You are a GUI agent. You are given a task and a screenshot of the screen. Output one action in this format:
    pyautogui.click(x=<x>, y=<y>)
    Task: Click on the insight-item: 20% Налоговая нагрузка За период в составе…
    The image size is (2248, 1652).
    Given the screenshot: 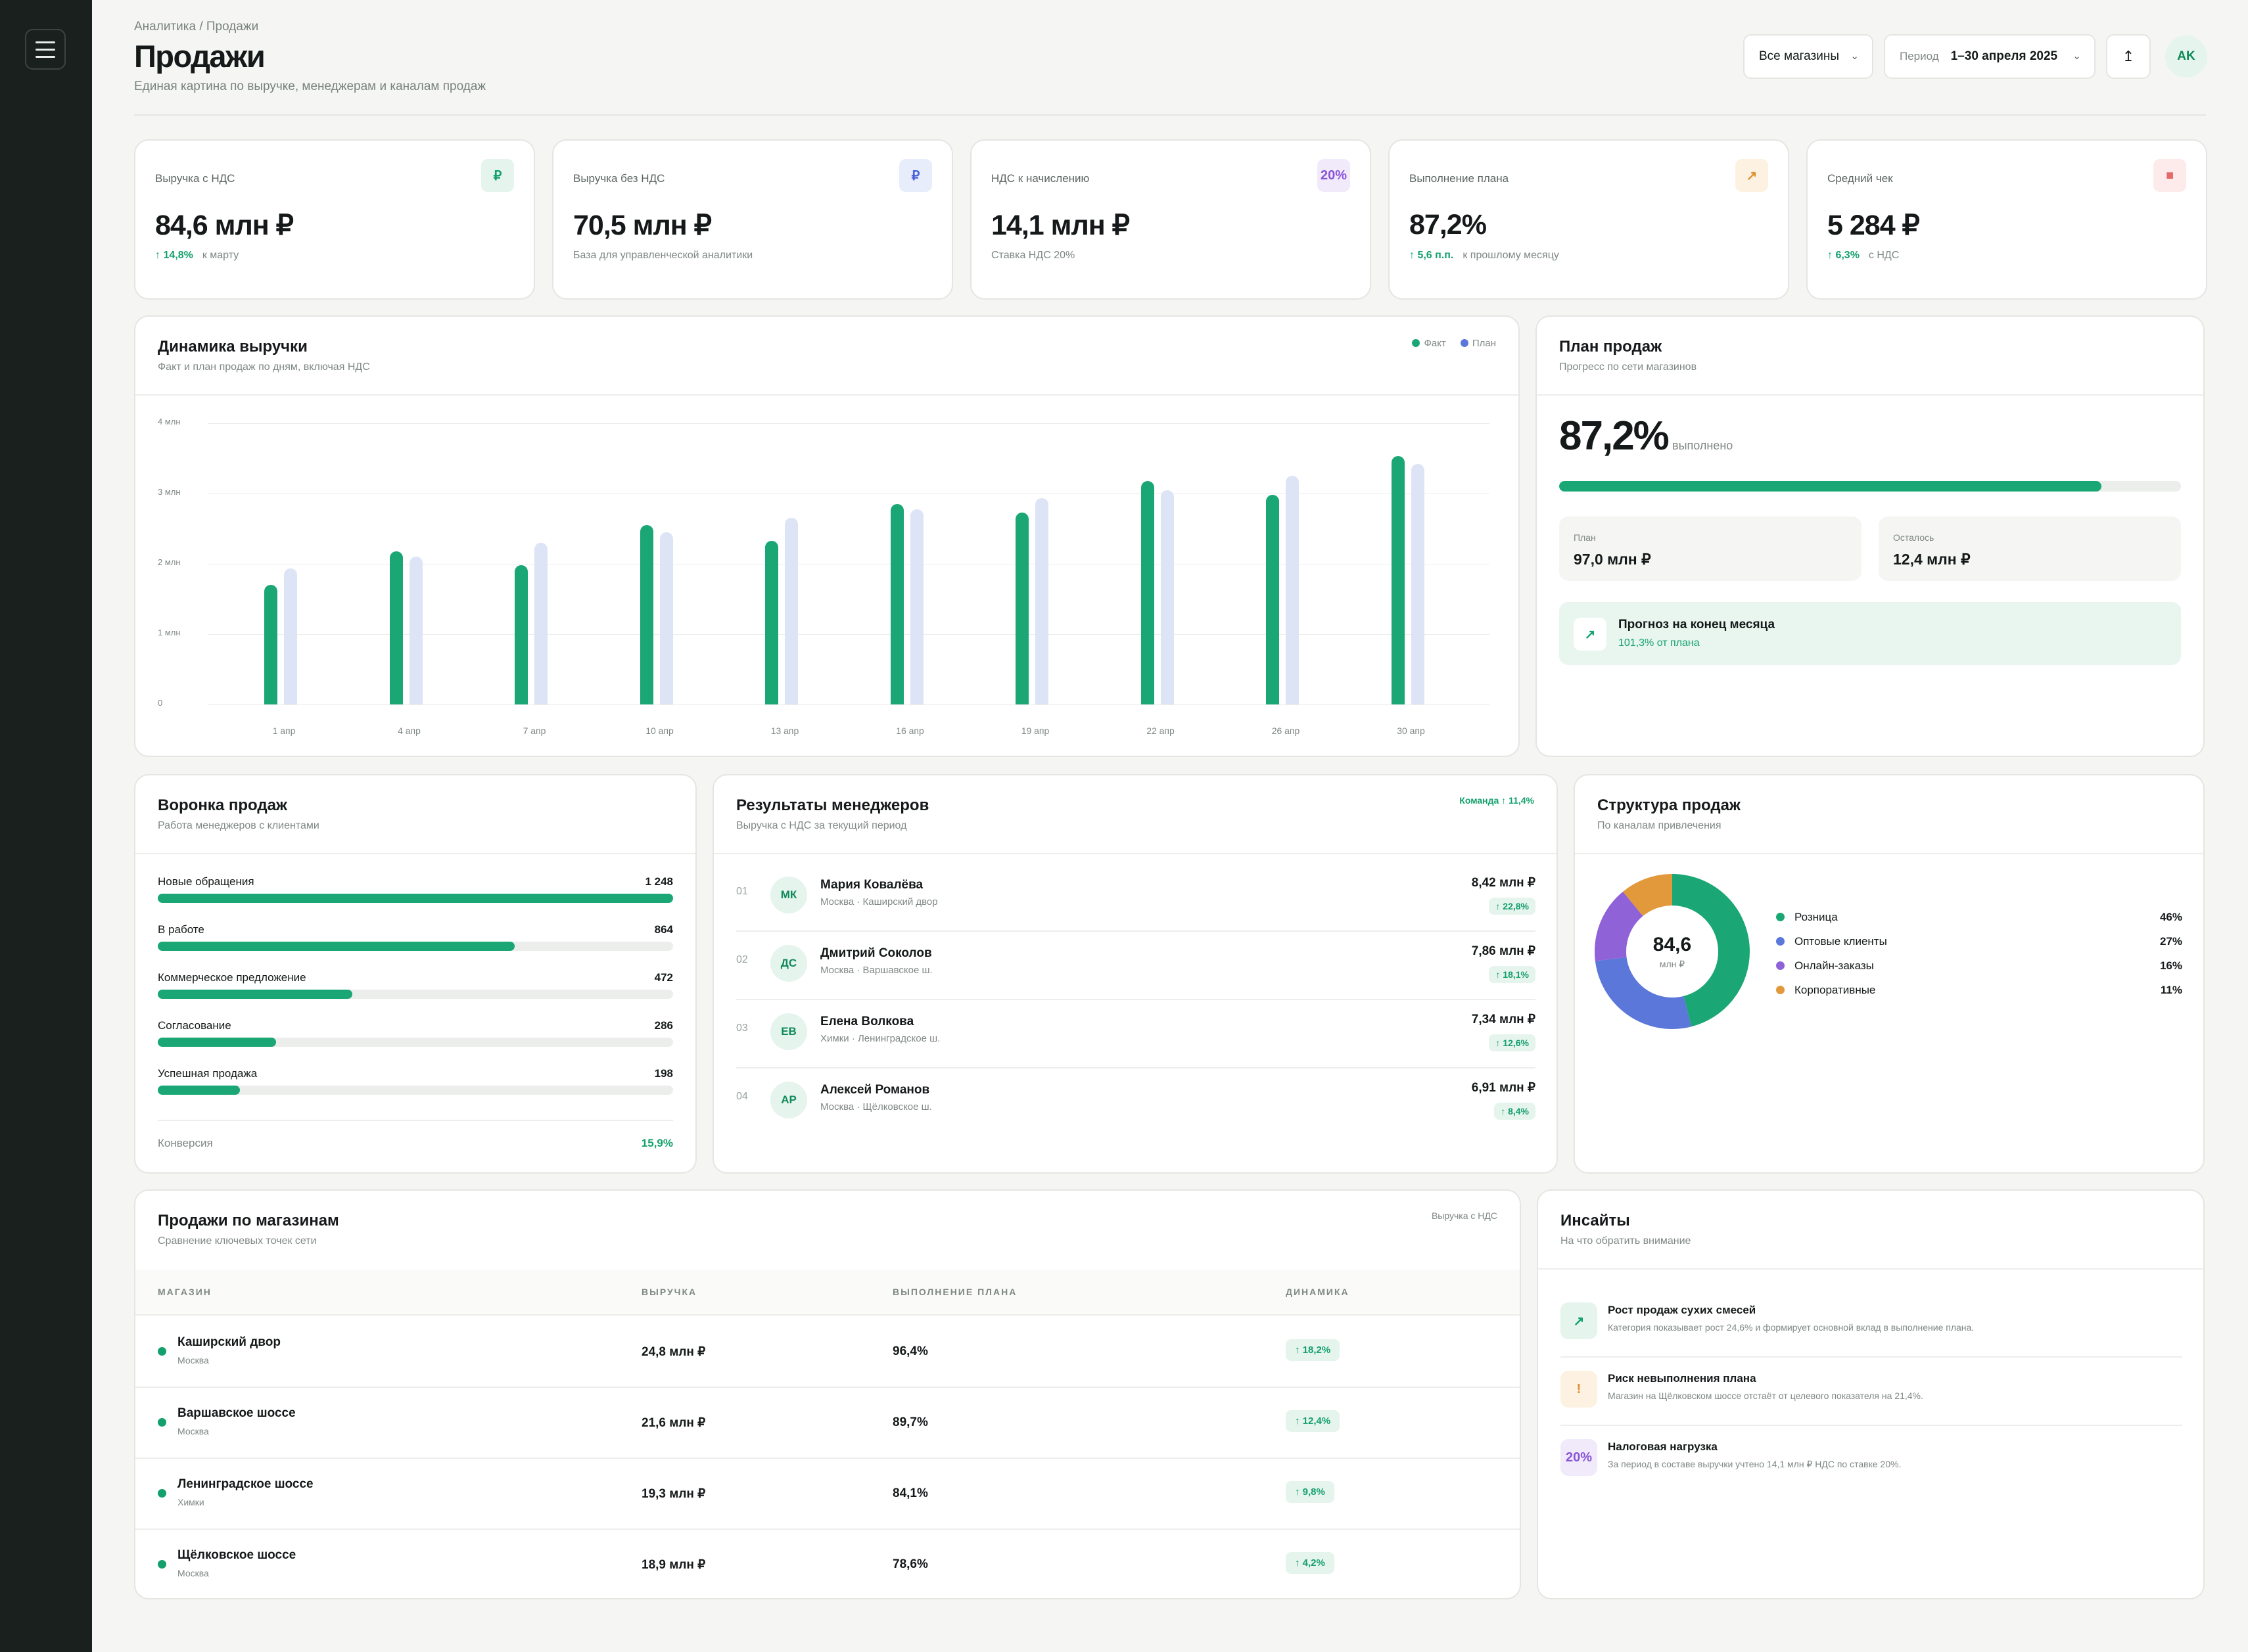 What is the action you would take?
    pyautogui.click(x=1871, y=1460)
    